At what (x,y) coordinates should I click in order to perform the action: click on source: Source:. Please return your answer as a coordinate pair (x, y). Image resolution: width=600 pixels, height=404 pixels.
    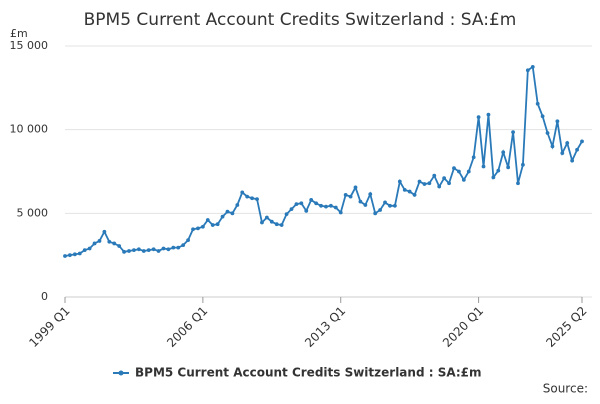
    Looking at the image, I should click on (565, 389).